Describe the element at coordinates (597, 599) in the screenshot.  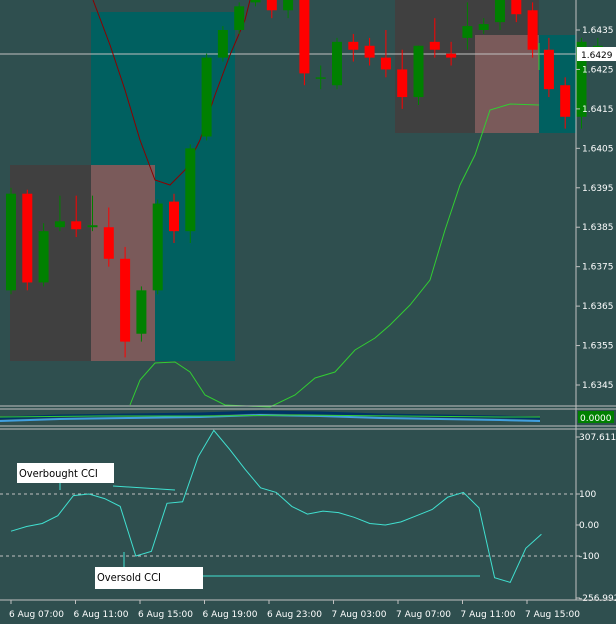
I see `cci-tick-label: -256.992` at that location.